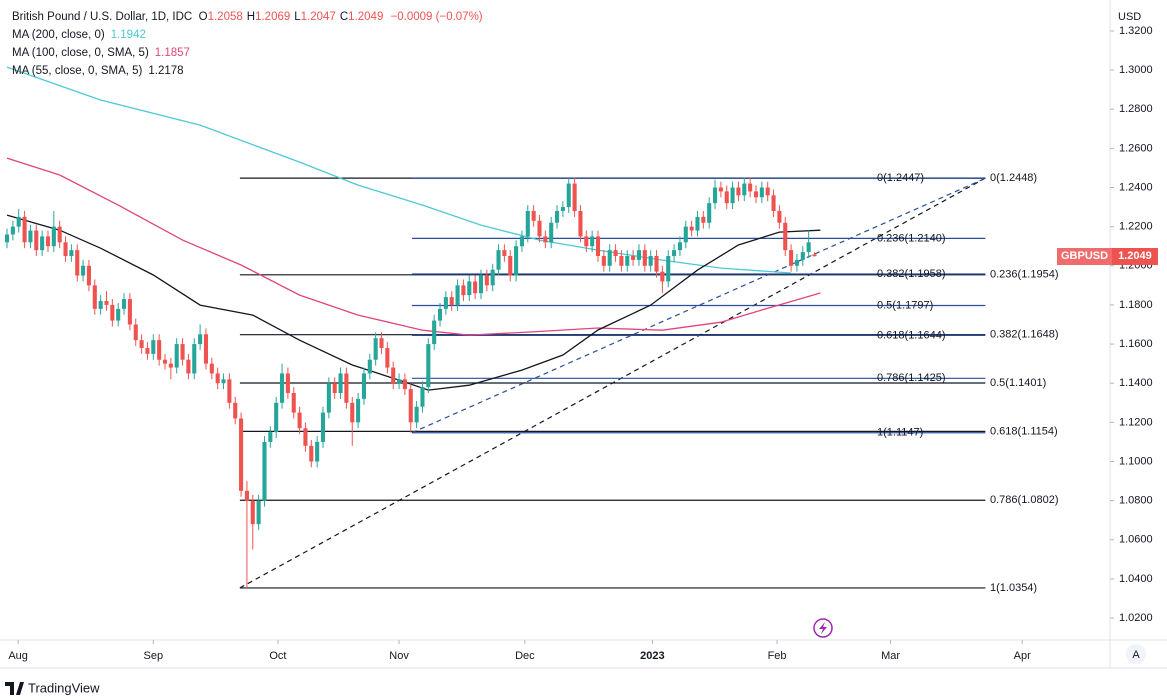  What do you see at coordinates (18, 656) in the screenshot?
I see `x-tick-label: Aug` at bounding box center [18, 656].